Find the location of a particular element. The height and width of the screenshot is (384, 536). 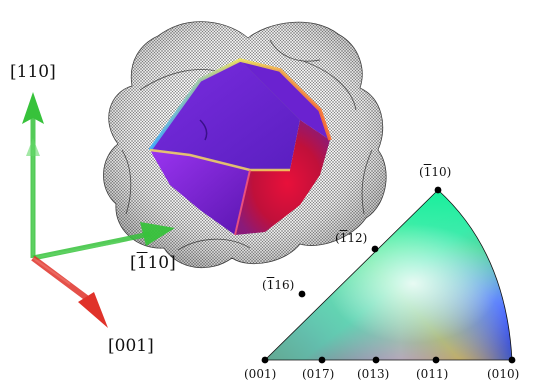

ipf-label-1-10: (110) is located at coordinates (435, 172).